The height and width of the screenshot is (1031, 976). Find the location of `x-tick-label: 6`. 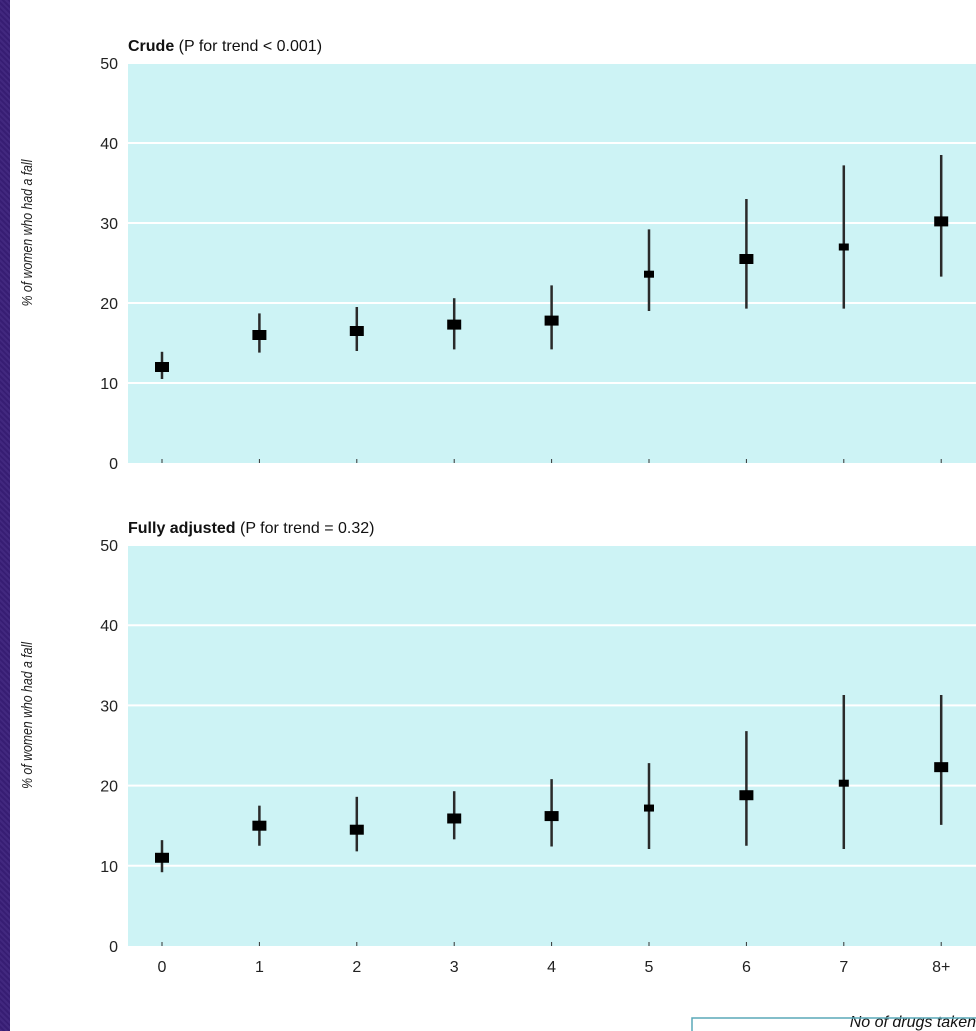

x-tick-label: 6 is located at coordinates (746, 967).